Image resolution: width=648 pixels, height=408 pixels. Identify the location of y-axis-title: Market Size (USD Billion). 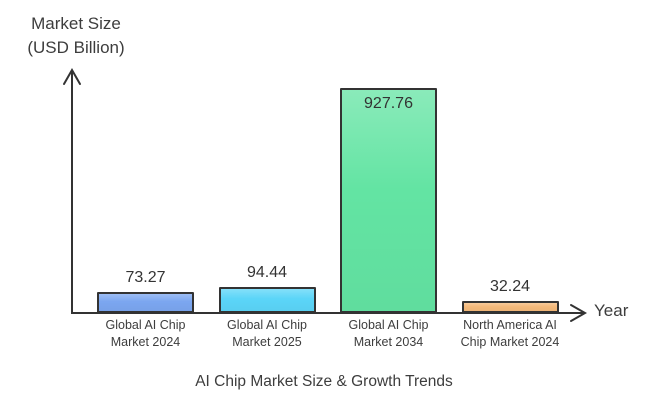
(76, 36).